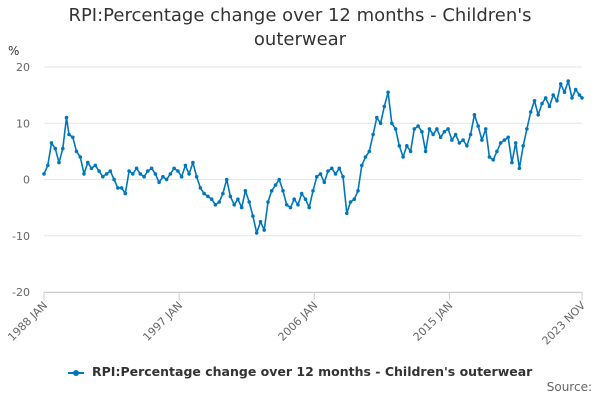  I want to click on legend-swatch, so click(75, 373).